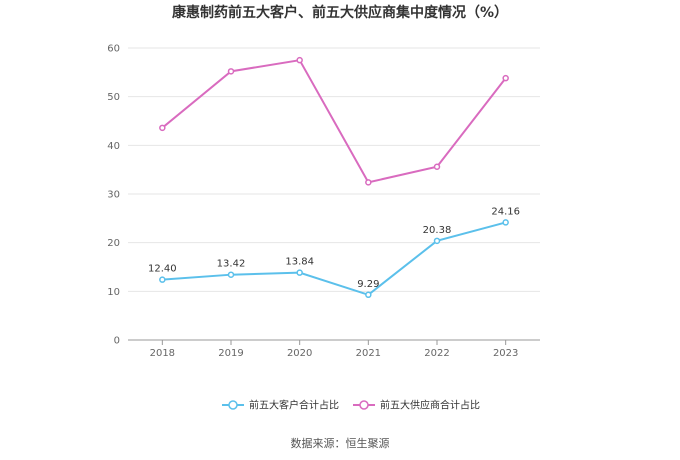 The image size is (680, 460). What do you see at coordinates (162, 353) in the screenshot?
I see `x-tick-label: 2018` at bounding box center [162, 353].